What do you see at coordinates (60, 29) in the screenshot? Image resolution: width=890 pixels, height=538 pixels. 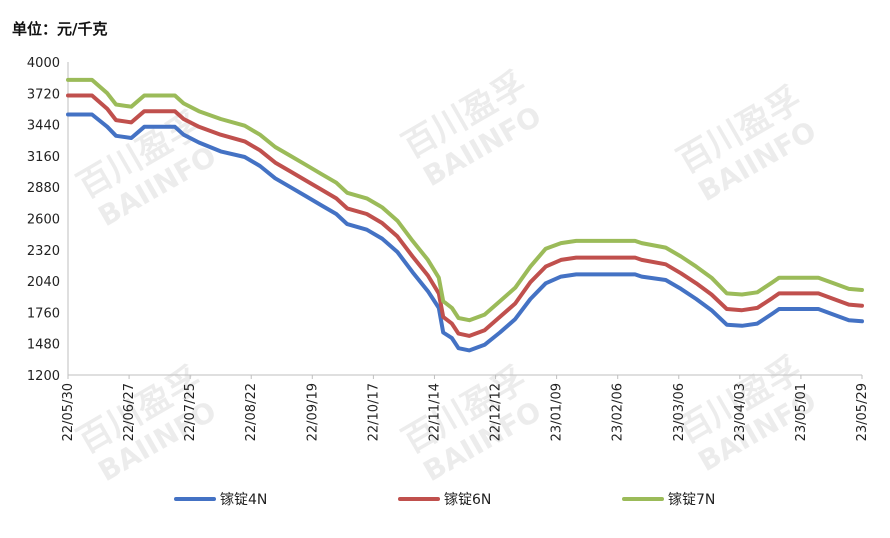 I see `unit-label: 单位：元/千克` at bounding box center [60, 29].